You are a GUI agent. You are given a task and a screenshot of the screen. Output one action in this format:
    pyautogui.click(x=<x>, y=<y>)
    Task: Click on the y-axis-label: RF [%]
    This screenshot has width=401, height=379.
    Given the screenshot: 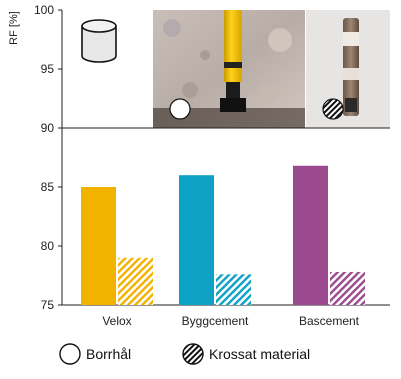 What is the action you would take?
    pyautogui.click(x=14, y=28)
    